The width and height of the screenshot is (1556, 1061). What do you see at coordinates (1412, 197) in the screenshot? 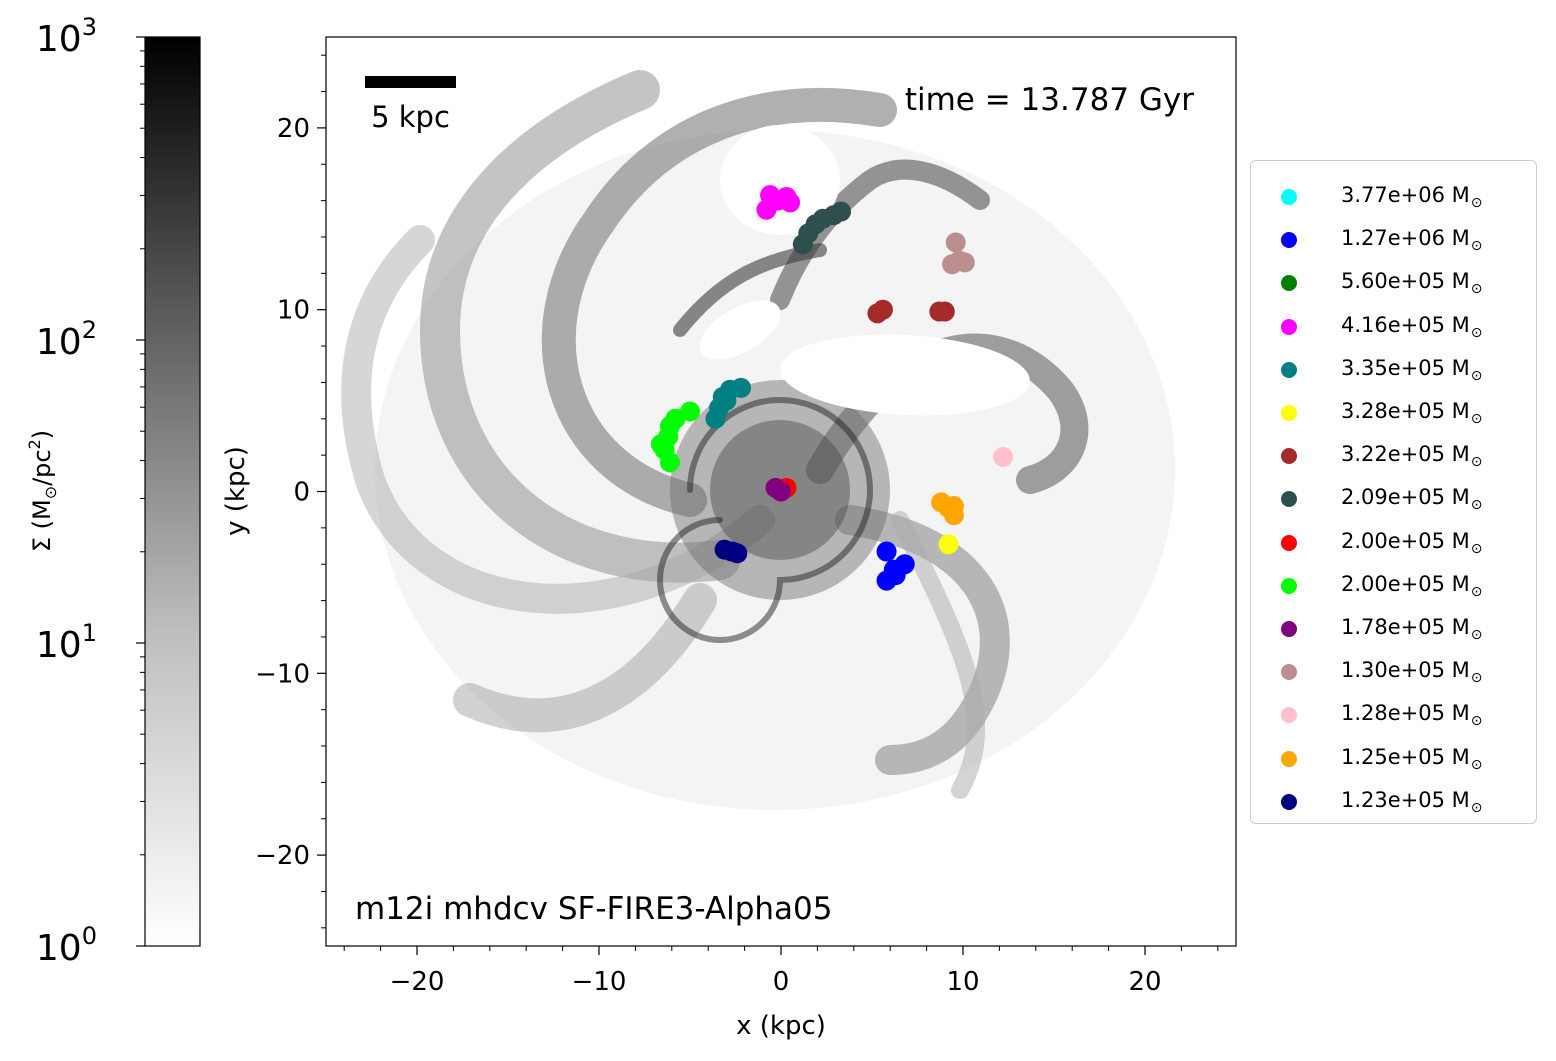
I see `legend-label: 3.77e+06 M⊙` at bounding box center [1412, 197].